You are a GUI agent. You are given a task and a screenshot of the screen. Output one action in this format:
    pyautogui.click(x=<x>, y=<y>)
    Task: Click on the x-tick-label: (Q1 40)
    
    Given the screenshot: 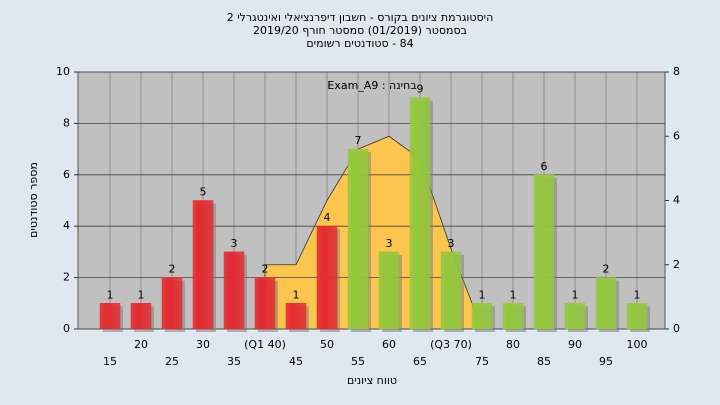 What is the action you would take?
    pyautogui.click(x=265, y=344)
    